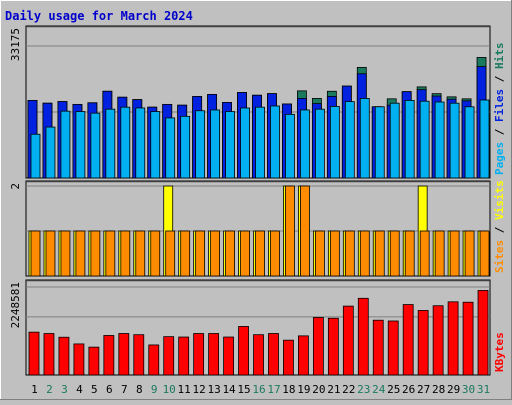  What do you see at coordinates (499, 105) in the screenshot?
I see `axis-label-files: Files` at bounding box center [499, 105].